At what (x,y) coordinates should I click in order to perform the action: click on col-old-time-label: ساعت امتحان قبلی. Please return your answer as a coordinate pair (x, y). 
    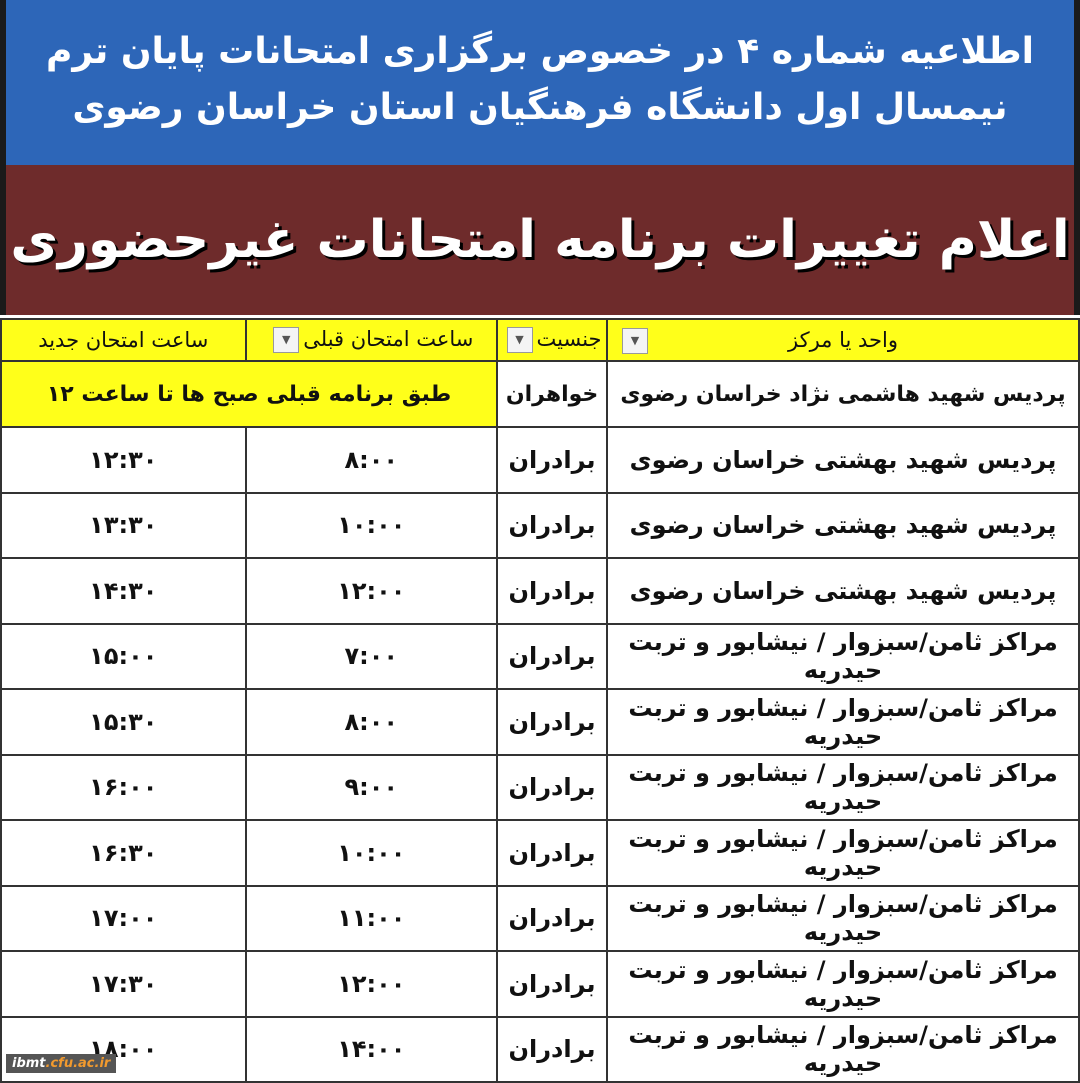
    Looking at the image, I should click on (388, 339).